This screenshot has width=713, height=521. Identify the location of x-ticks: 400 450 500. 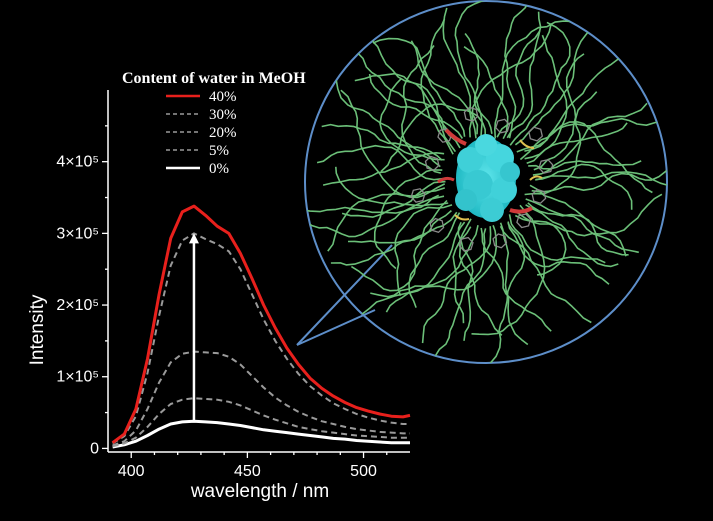
(253, 466).